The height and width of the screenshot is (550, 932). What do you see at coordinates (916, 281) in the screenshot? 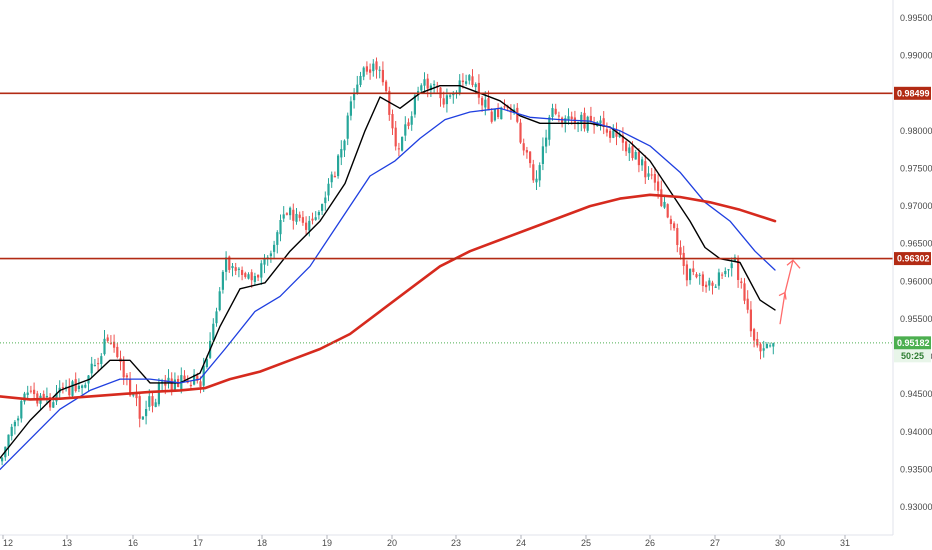
I see `price-tick-label: 0.96000` at bounding box center [916, 281].